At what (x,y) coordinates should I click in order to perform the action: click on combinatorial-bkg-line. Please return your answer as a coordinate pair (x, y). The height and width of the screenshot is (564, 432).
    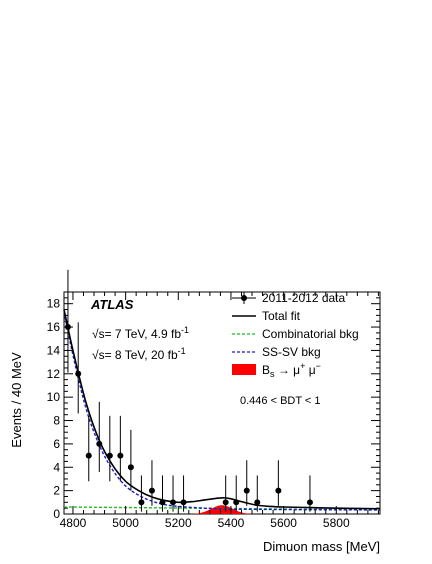
    Looking at the image, I should click on (222, 508).